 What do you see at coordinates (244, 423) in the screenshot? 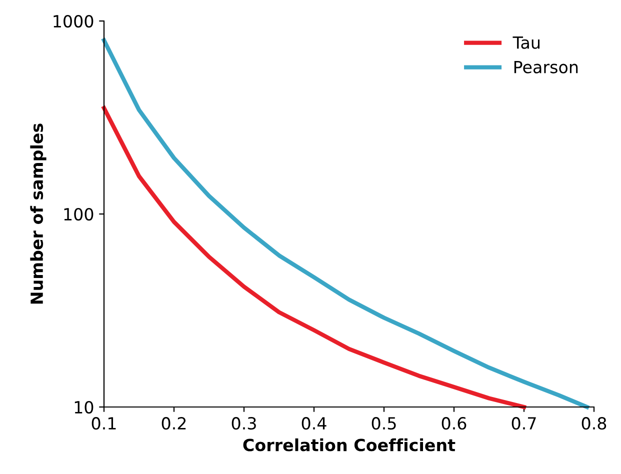
I see `x-tick-label: 0.3` at bounding box center [244, 423].